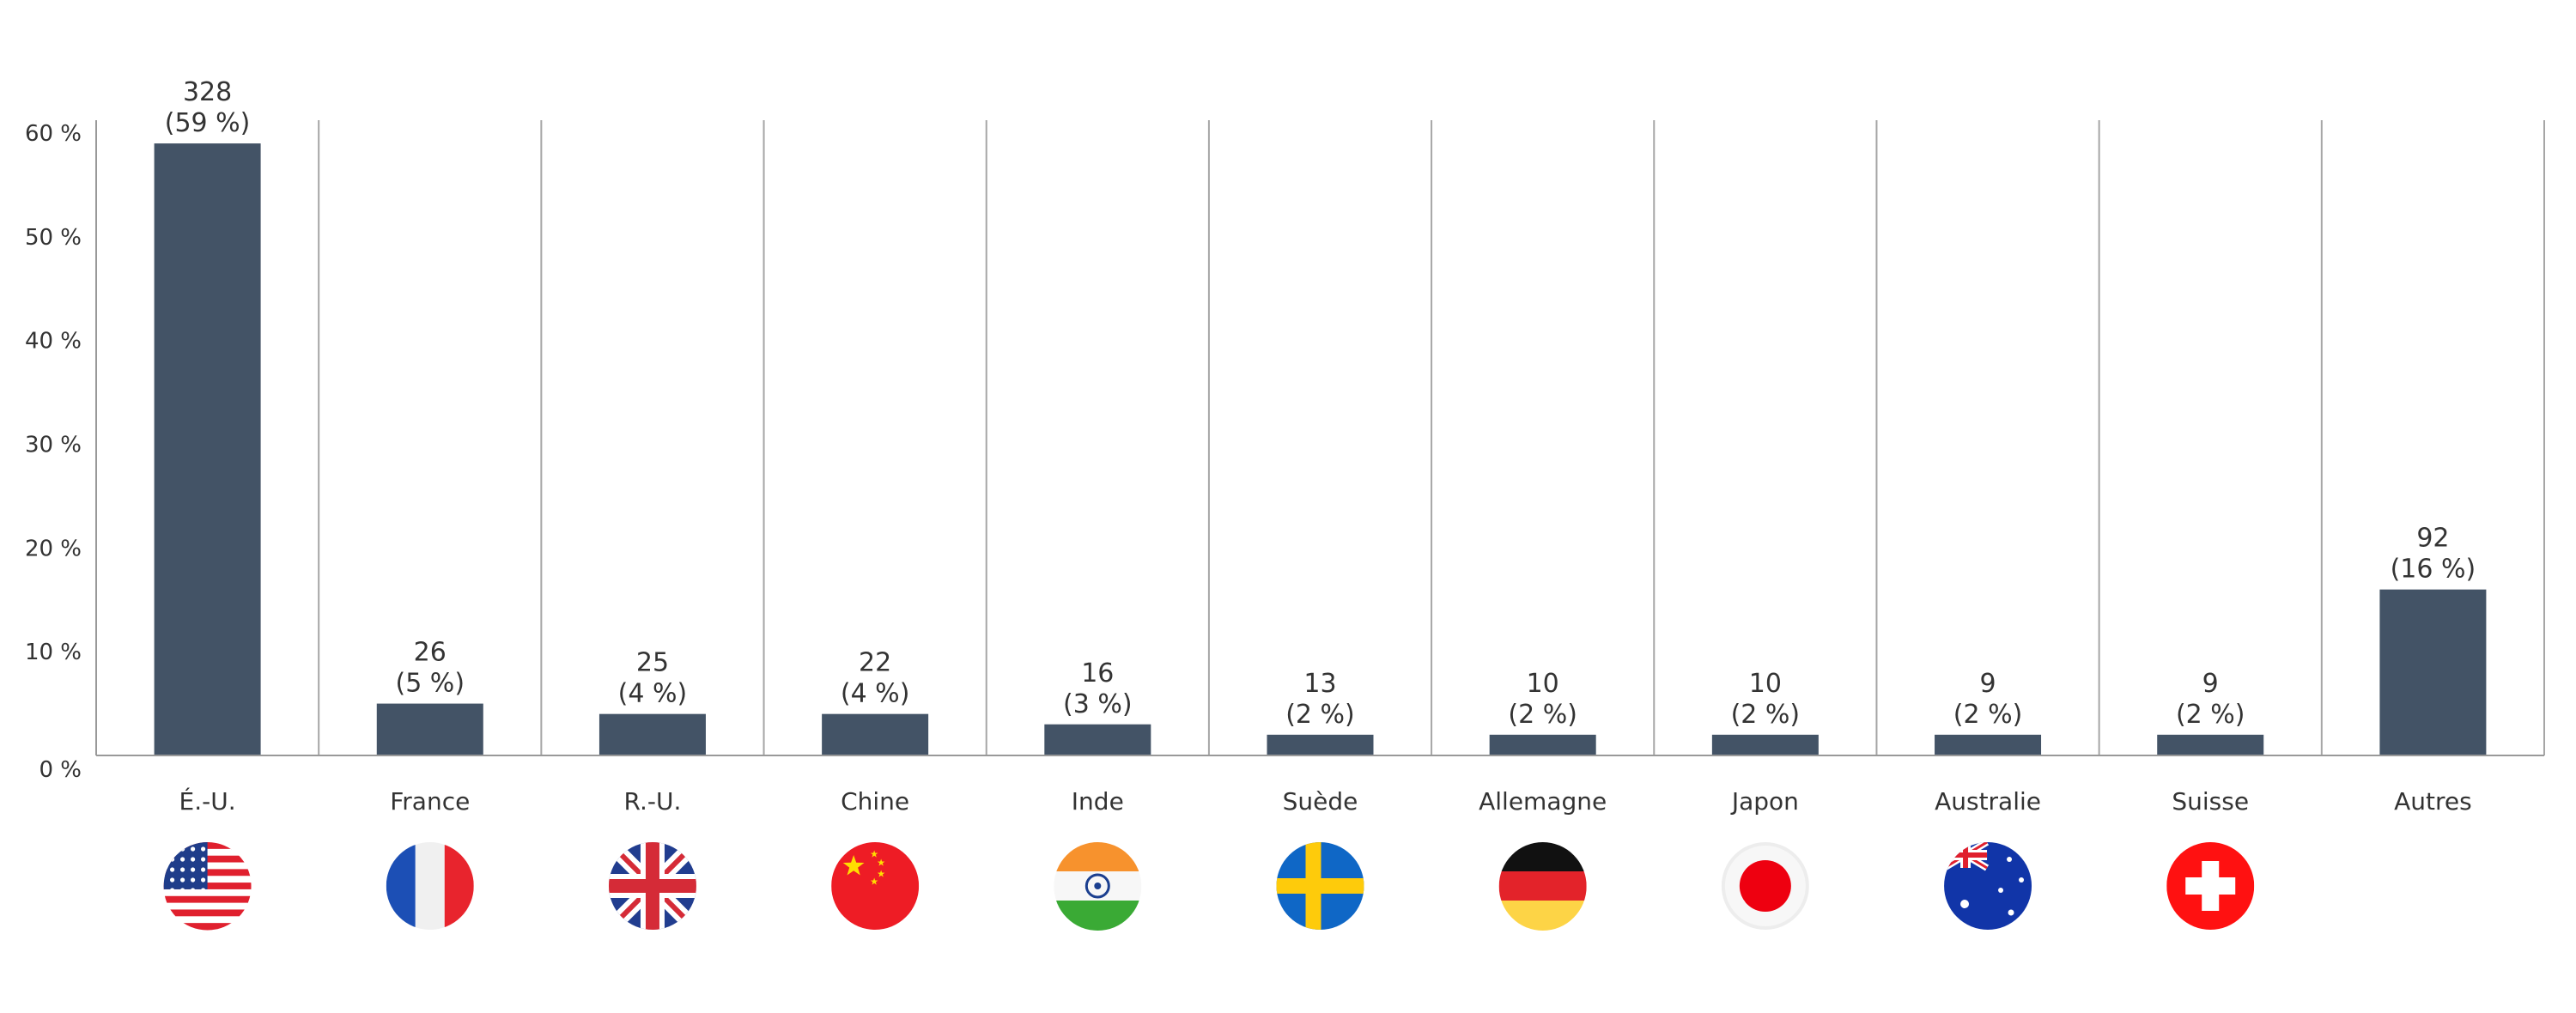 The image size is (2576, 1013). Describe the element at coordinates (1319, 684) in the screenshot. I see `data-label-value: 13` at that location.